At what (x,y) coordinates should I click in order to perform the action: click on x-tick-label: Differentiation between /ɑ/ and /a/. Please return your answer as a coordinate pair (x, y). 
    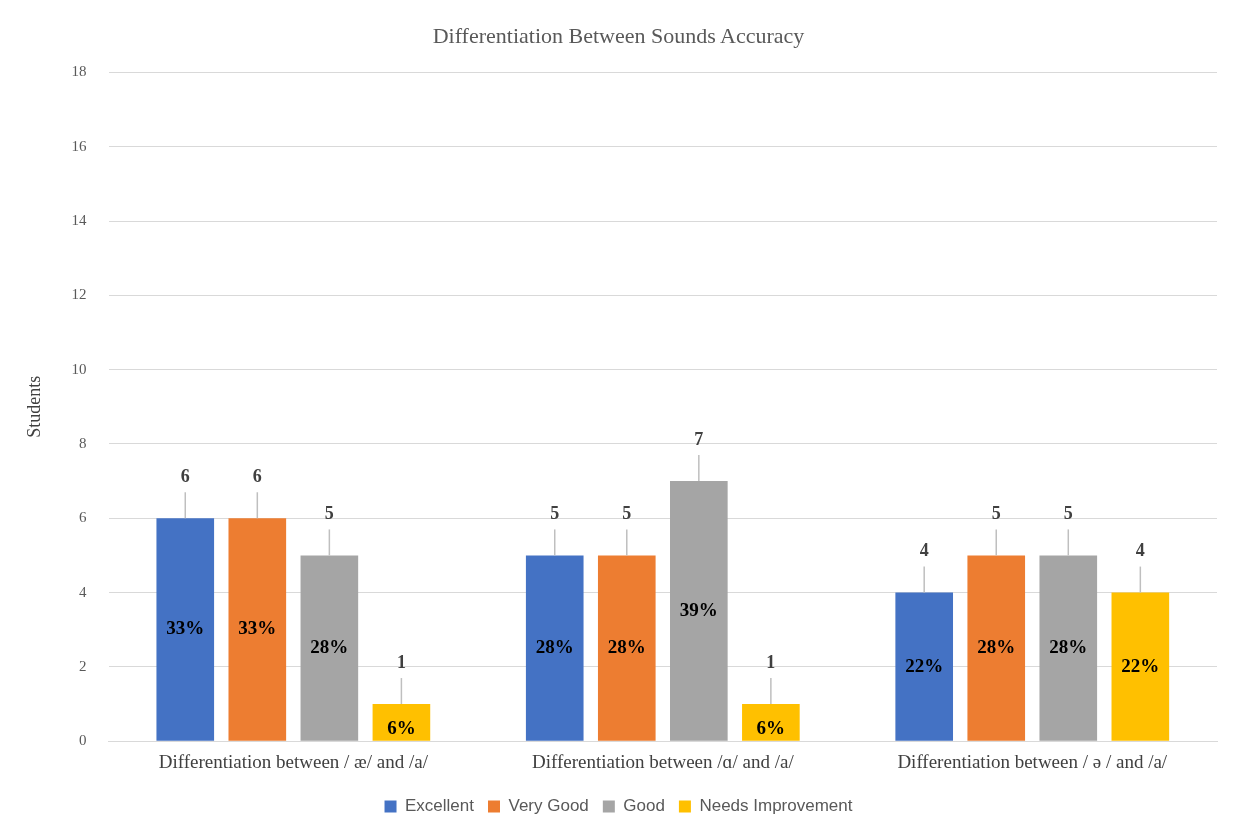
    Looking at the image, I should click on (663, 761).